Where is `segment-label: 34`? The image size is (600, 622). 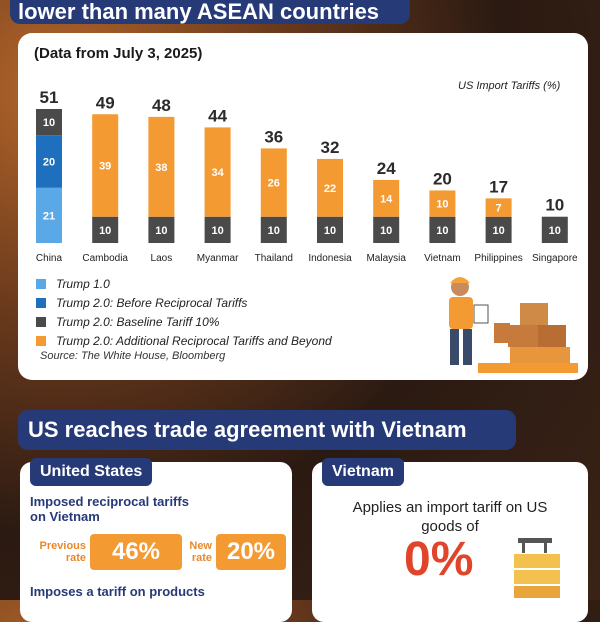 segment-label: 34 is located at coordinates (217, 173).